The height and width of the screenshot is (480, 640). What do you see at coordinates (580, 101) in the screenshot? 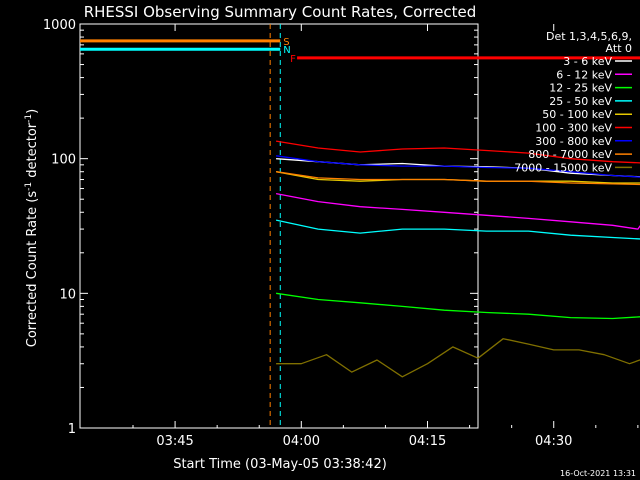
I see `legend-label-25-50-kev: 25 - 50 keV` at bounding box center [580, 101].